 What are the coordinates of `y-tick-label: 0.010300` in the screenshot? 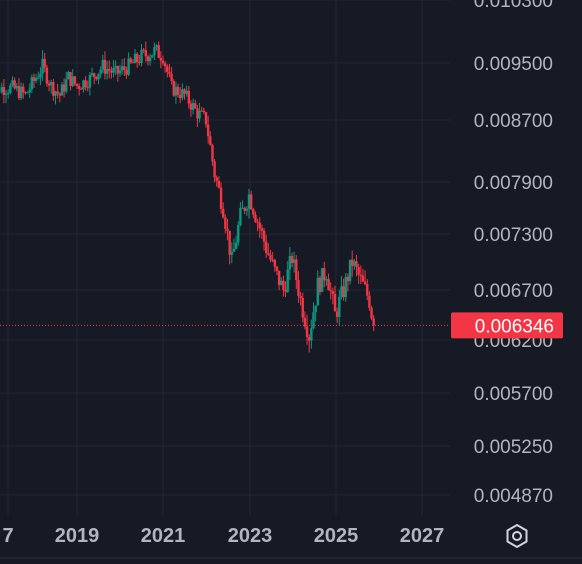 It's located at (513, 6).